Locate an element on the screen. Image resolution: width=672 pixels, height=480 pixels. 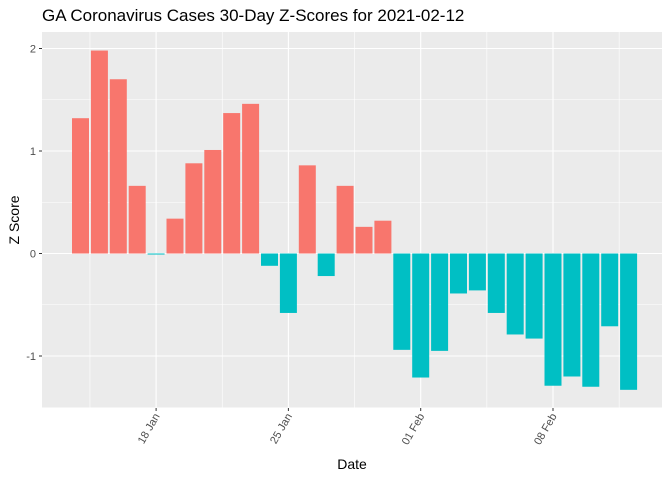
x-tick-label: 08 Feb is located at coordinates (546, 430).